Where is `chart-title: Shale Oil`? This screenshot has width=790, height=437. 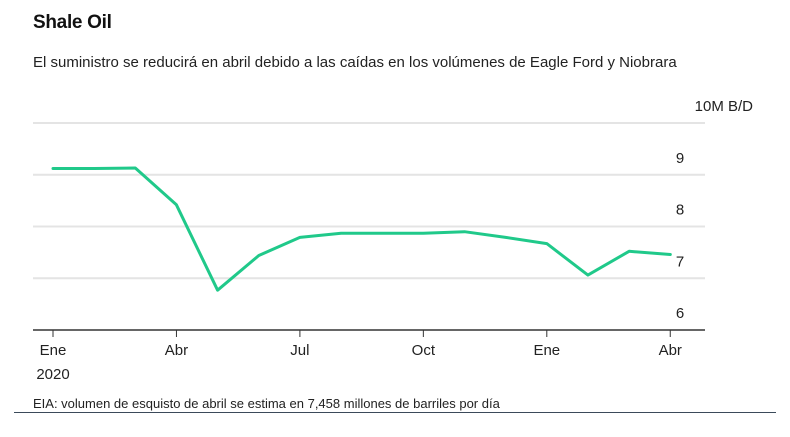 chart-title: Shale Oil is located at coordinates (72, 22).